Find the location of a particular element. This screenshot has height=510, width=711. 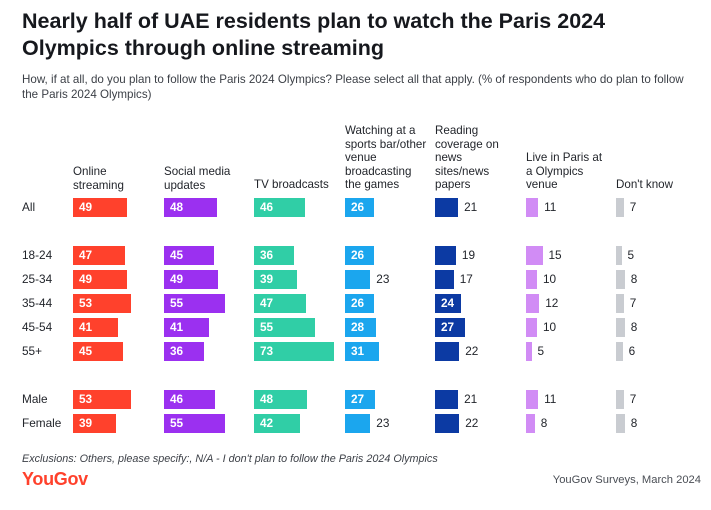

yougov-logo: YouGov is located at coordinates (55, 479).